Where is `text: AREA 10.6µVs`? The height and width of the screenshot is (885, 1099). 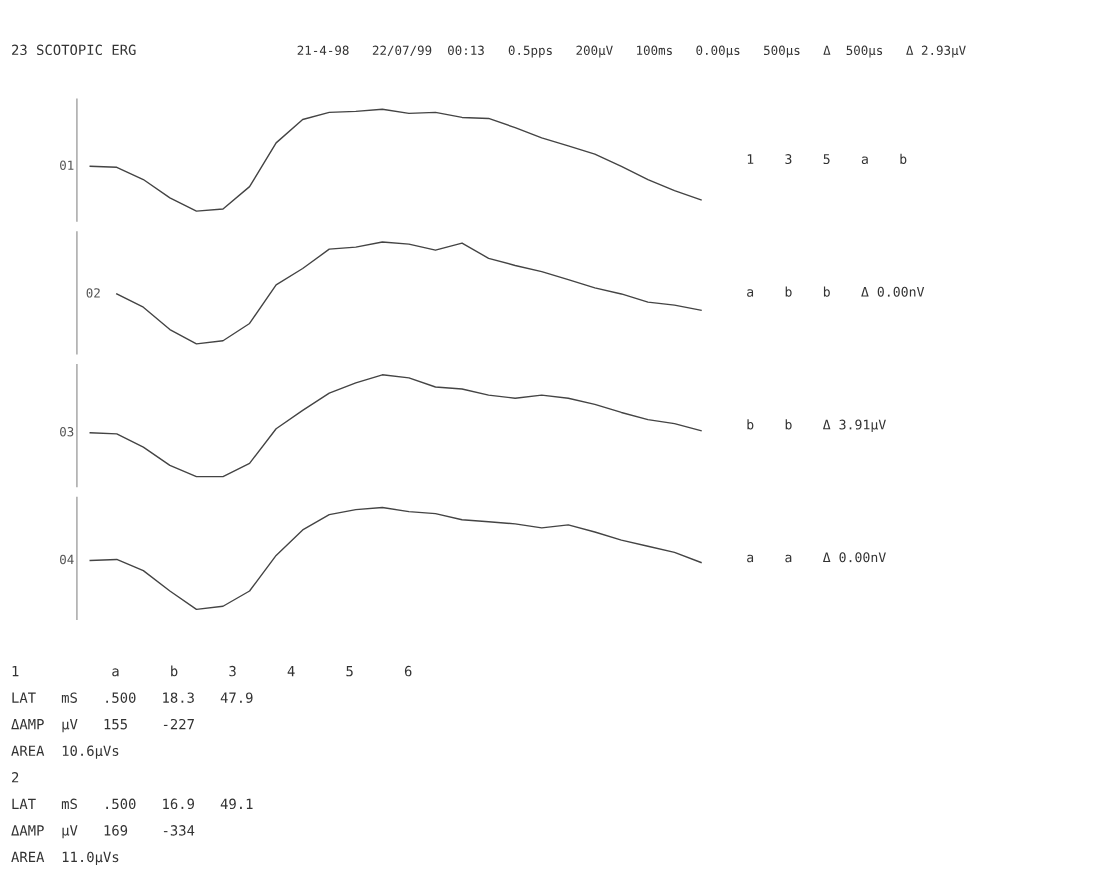 text: AREA 10.6µVs is located at coordinates (65, 752).